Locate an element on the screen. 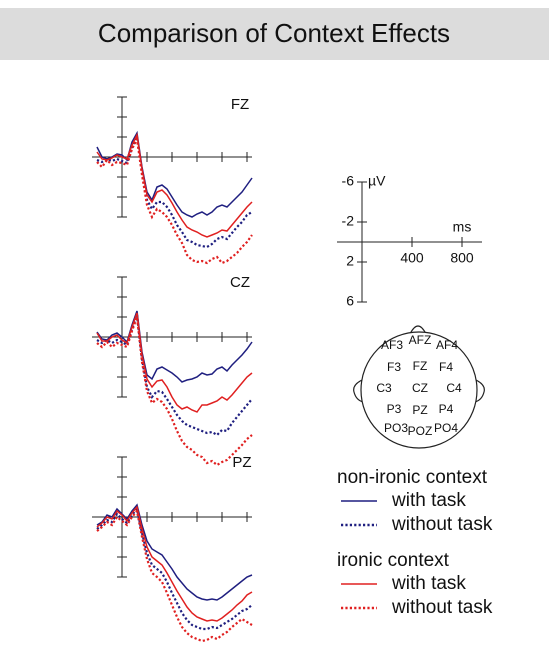  x-tick-label: 800 is located at coordinates (462, 258).